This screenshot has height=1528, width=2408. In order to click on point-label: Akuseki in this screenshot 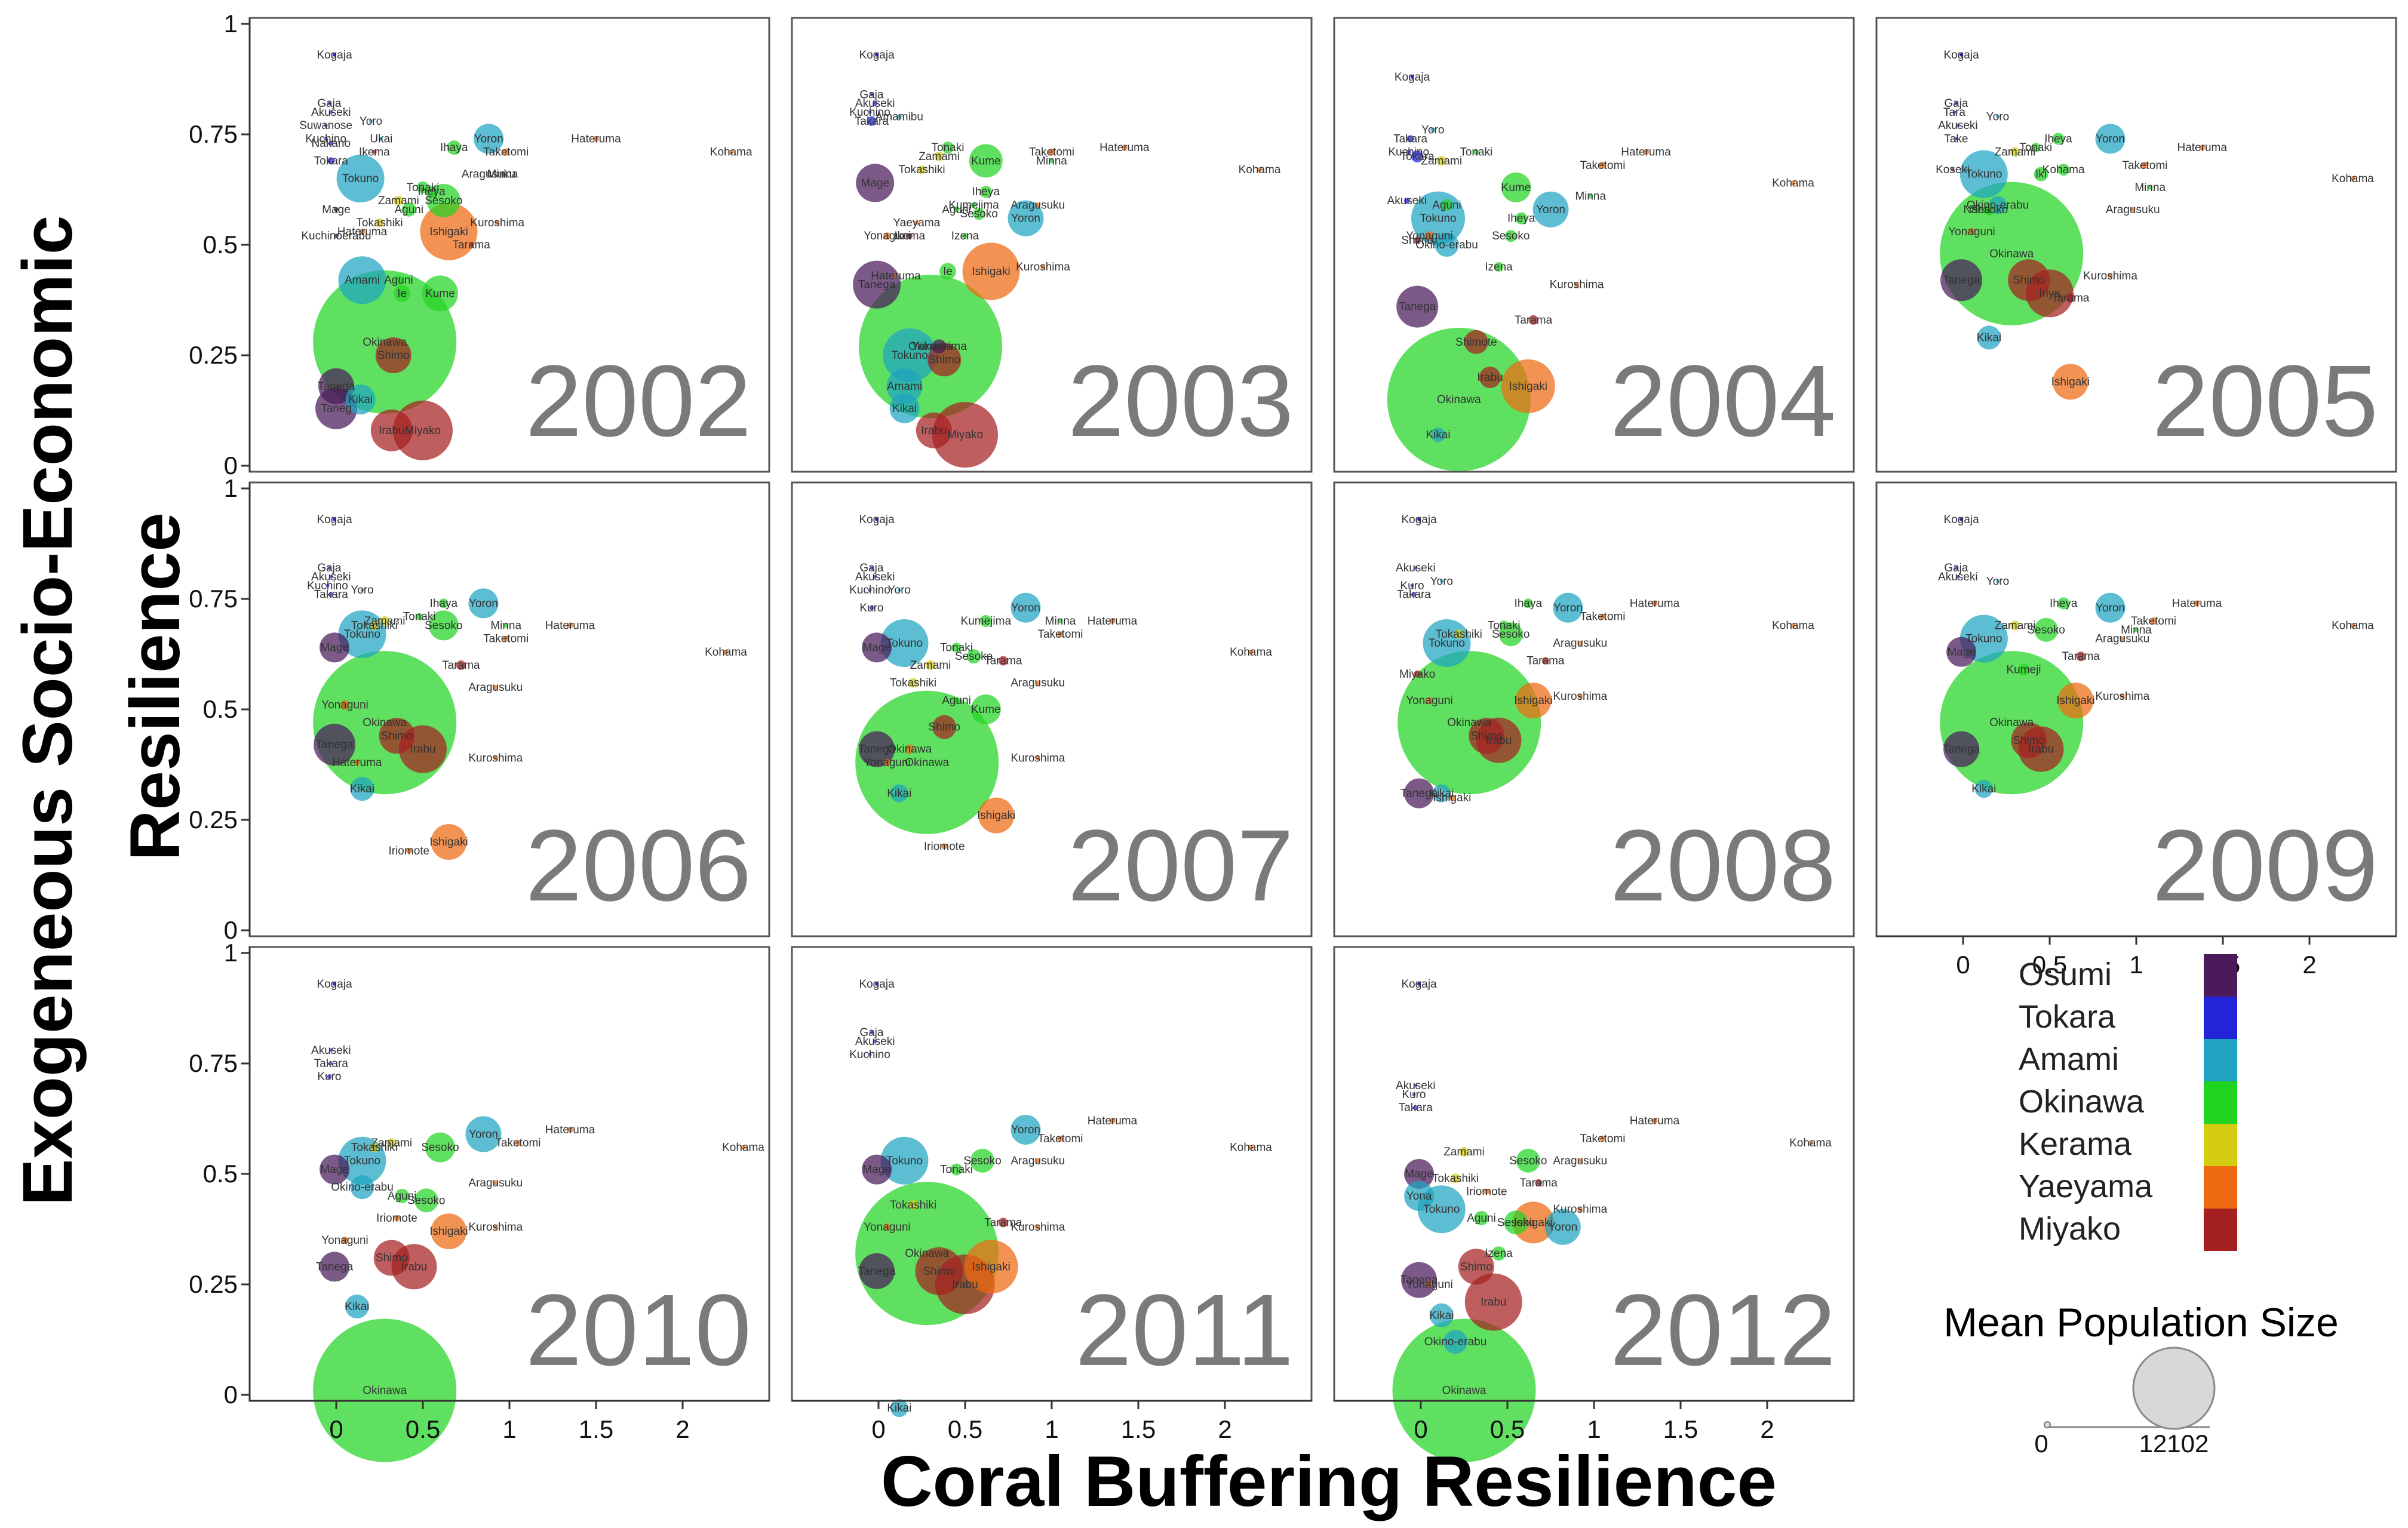, I will do `click(1958, 577)`.